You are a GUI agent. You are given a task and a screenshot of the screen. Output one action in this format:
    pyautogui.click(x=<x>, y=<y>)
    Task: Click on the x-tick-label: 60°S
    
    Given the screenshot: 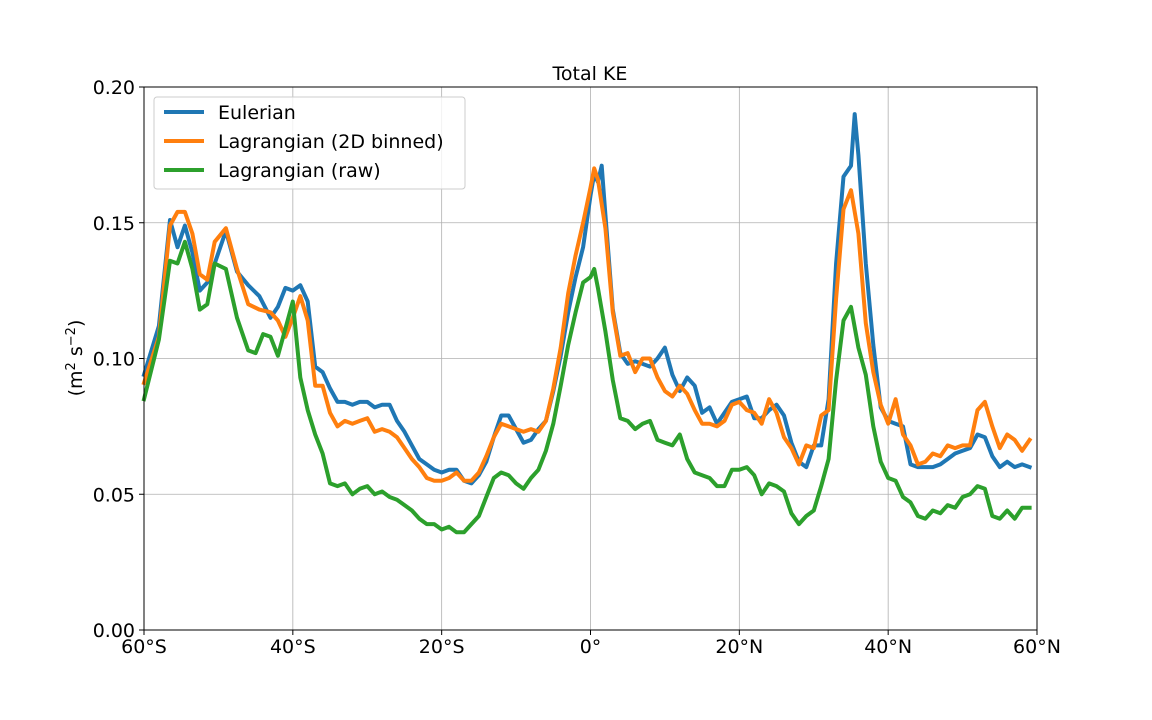 What is the action you would take?
    pyautogui.click(x=144, y=647)
    